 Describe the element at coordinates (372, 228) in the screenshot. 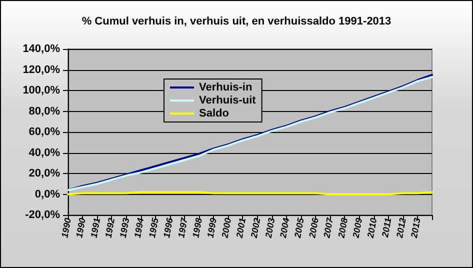

I see `x-tick-label: 2010` at that location.